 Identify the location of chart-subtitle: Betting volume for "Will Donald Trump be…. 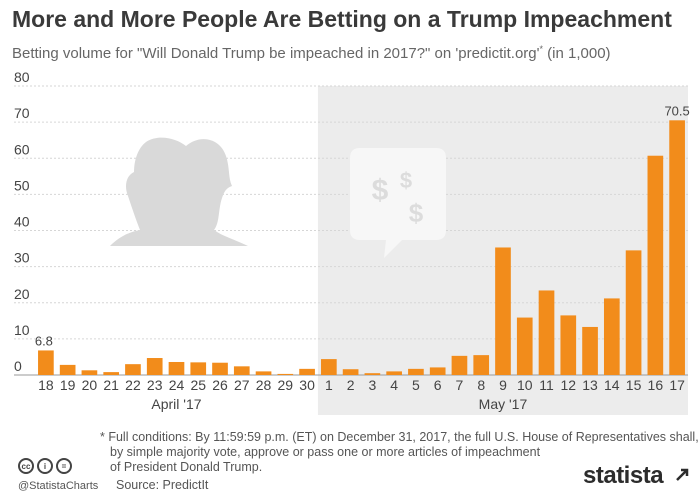
(352, 53).